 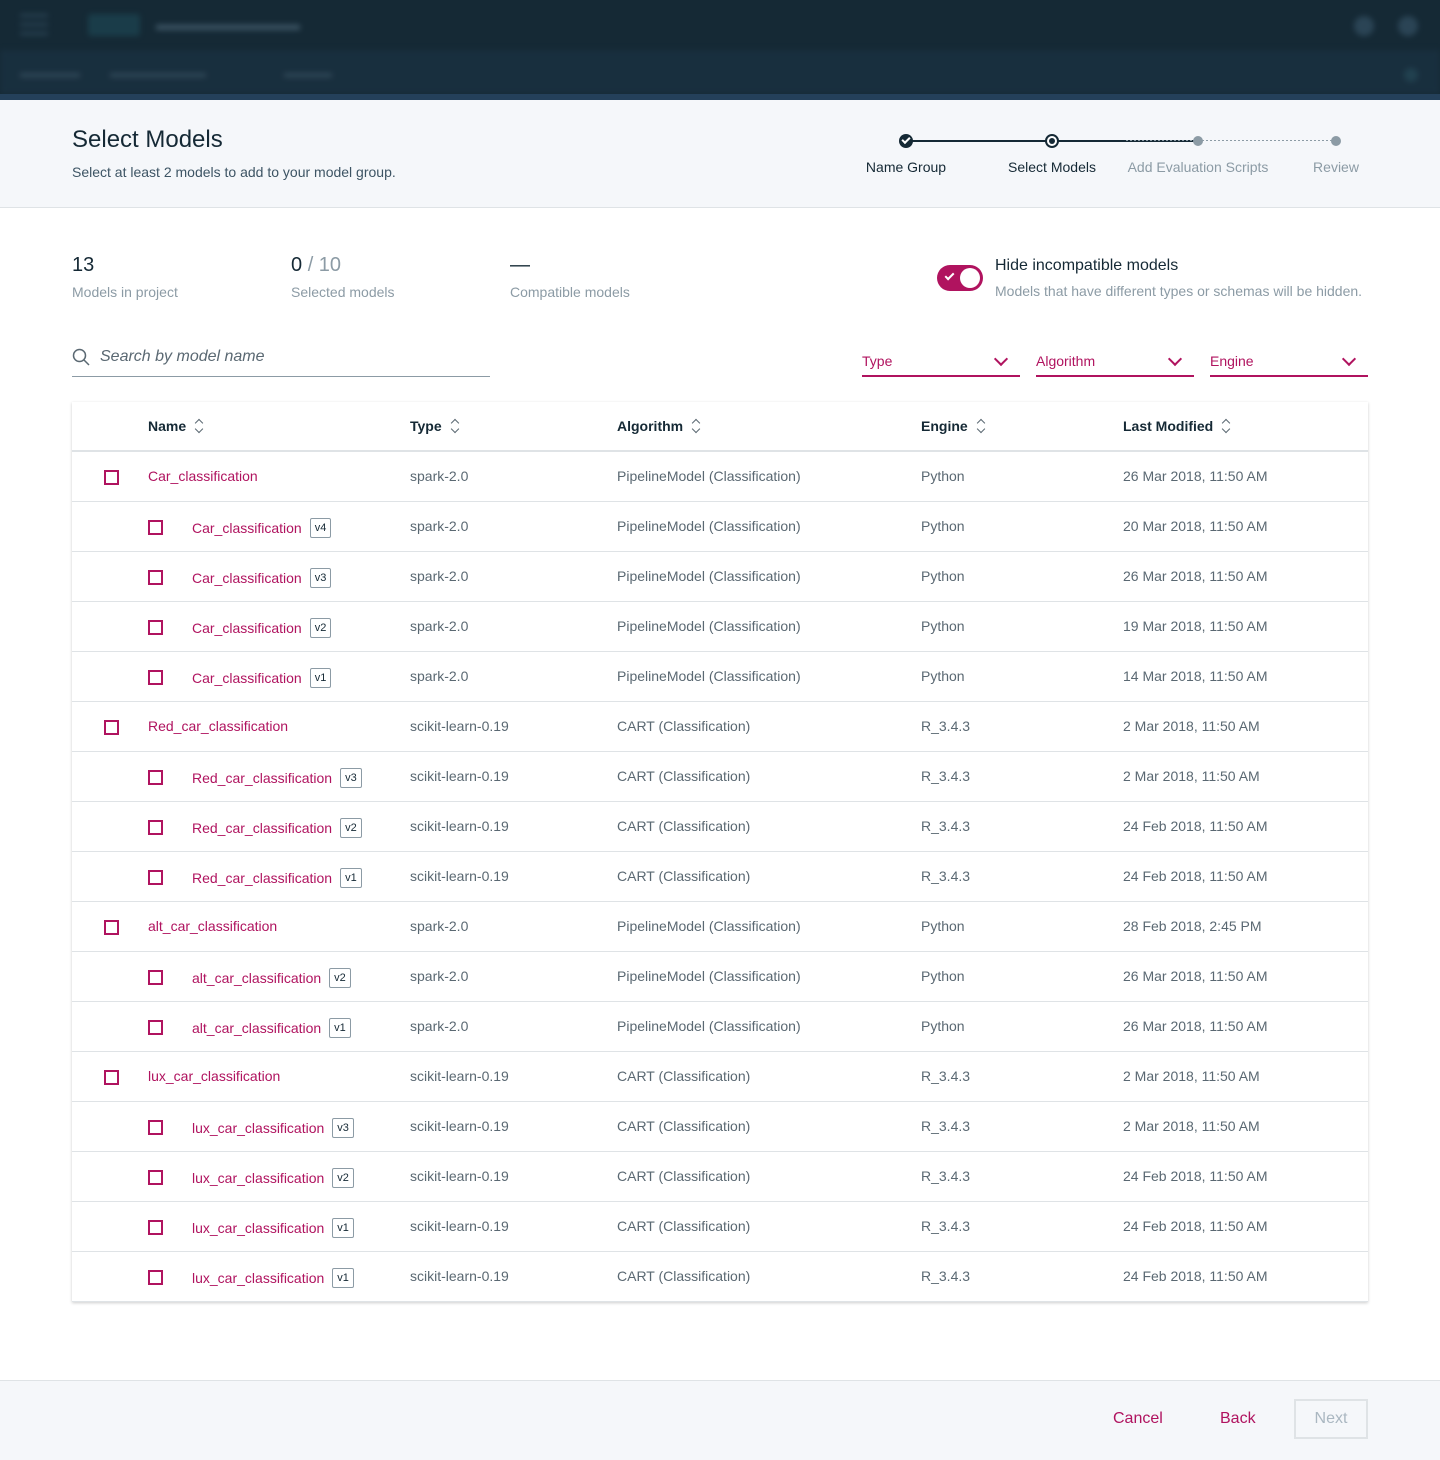 I want to click on column-header-algorithm: Algorithm, so click(x=659, y=426).